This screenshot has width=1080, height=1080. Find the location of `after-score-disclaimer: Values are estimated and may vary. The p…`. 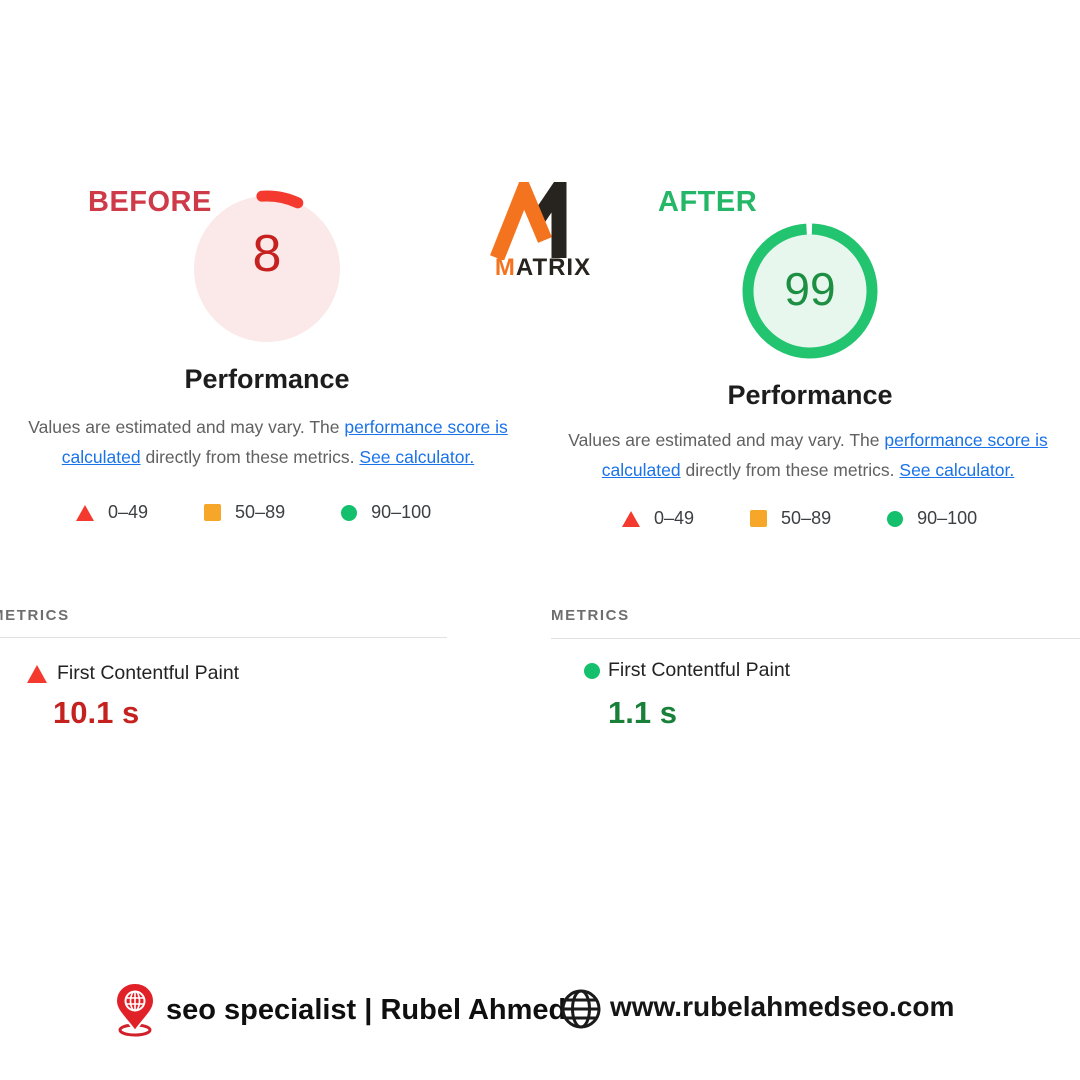

after-score-disclaimer: Values are estimated and may vary. The p… is located at coordinates (808, 455).